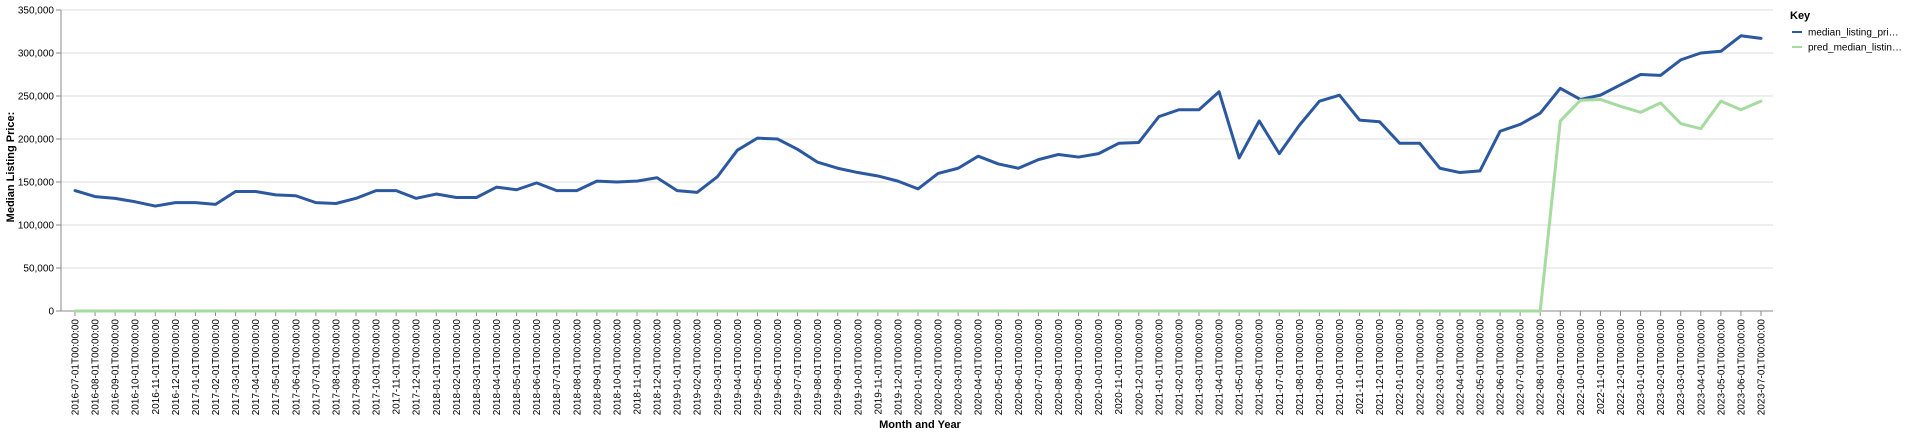  Describe the element at coordinates (638, 367) in the screenshot. I see `x-tick-label: 2018-11-01T00:00:00` at that location.